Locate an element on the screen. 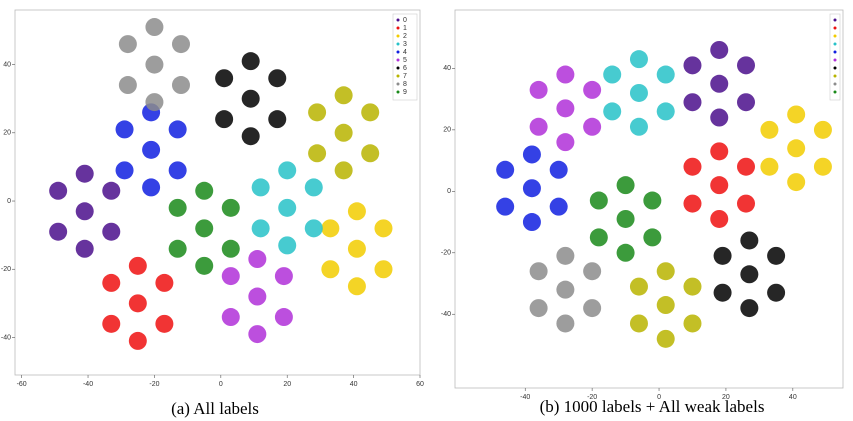  x-tick-label: 60 is located at coordinates (420, 384).